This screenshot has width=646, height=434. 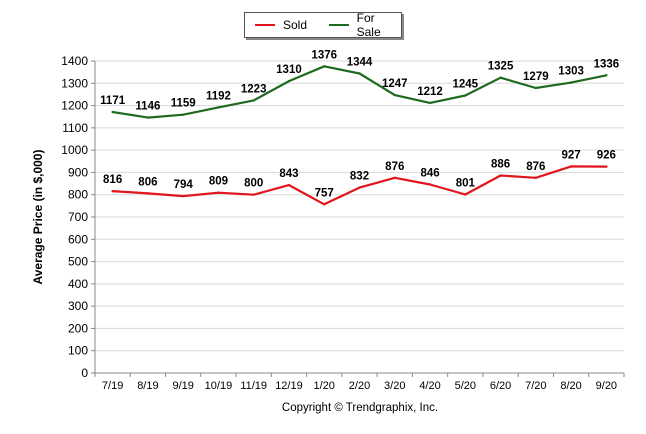 I want to click on x-tick-label: 2/20, so click(x=359, y=386).